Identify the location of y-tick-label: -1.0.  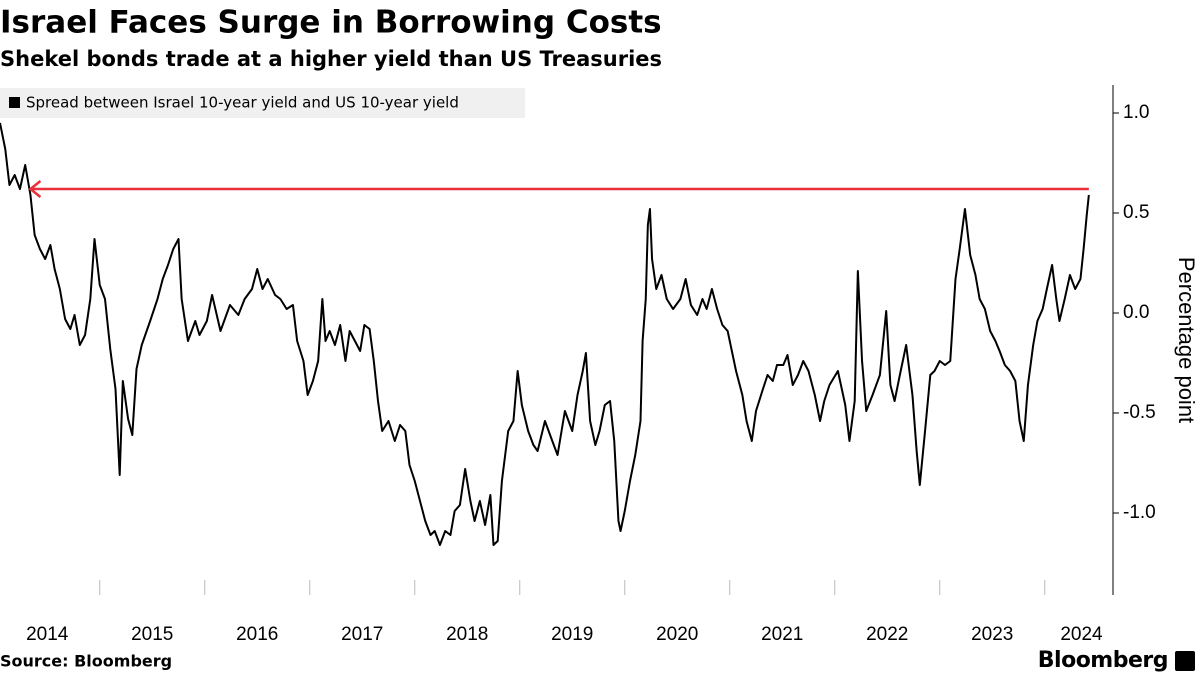
(1139, 512).